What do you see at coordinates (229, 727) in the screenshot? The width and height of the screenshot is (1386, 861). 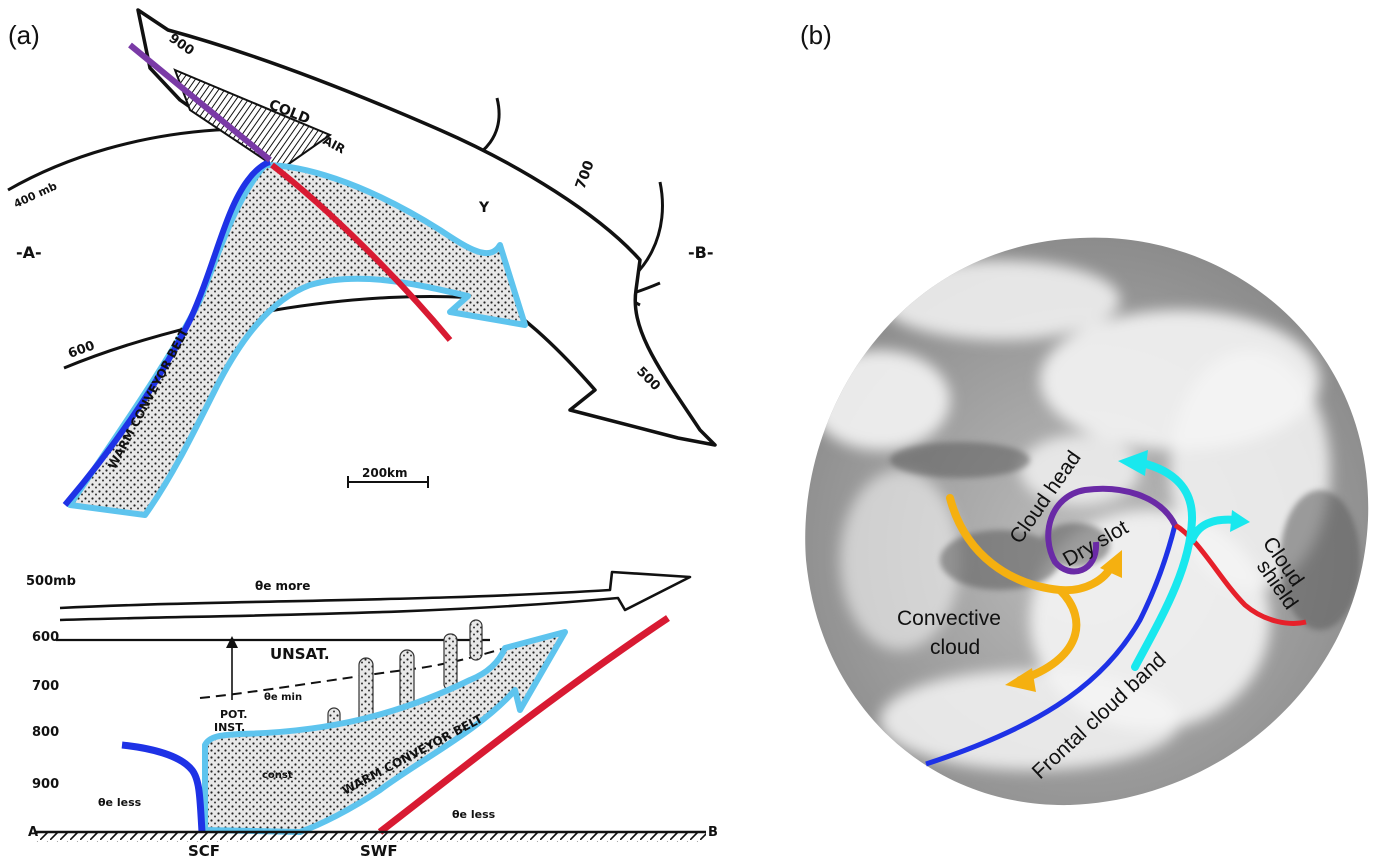 I see `inst-label: INST.` at bounding box center [229, 727].